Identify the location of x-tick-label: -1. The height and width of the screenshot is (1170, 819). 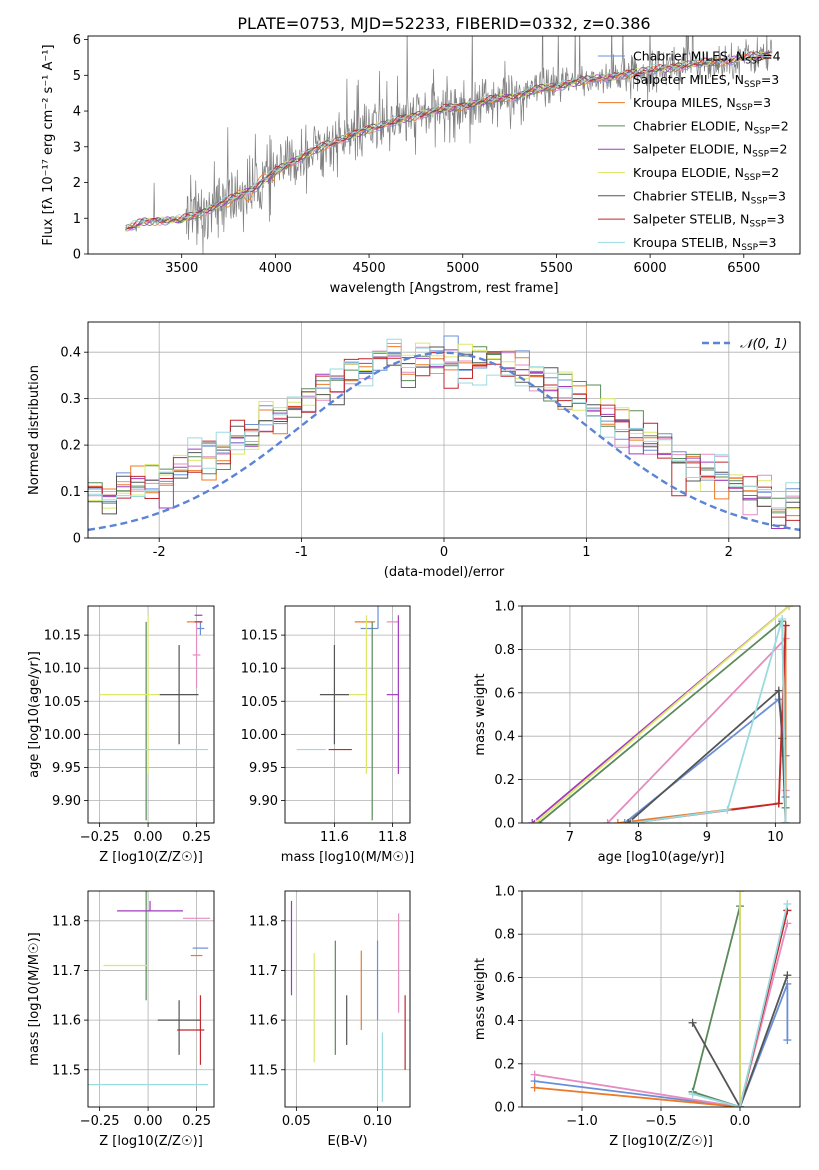
(301, 552).